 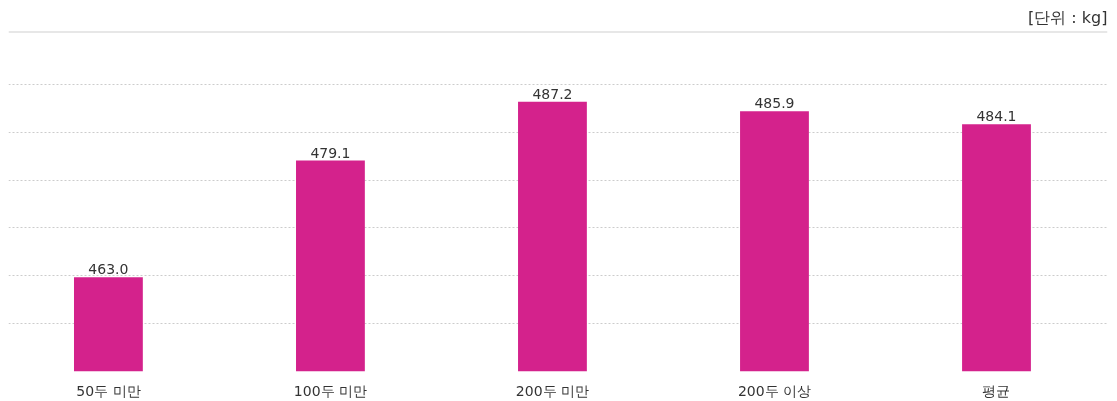 I want to click on x-tick-label: 200두 미만, so click(x=552, y=390).